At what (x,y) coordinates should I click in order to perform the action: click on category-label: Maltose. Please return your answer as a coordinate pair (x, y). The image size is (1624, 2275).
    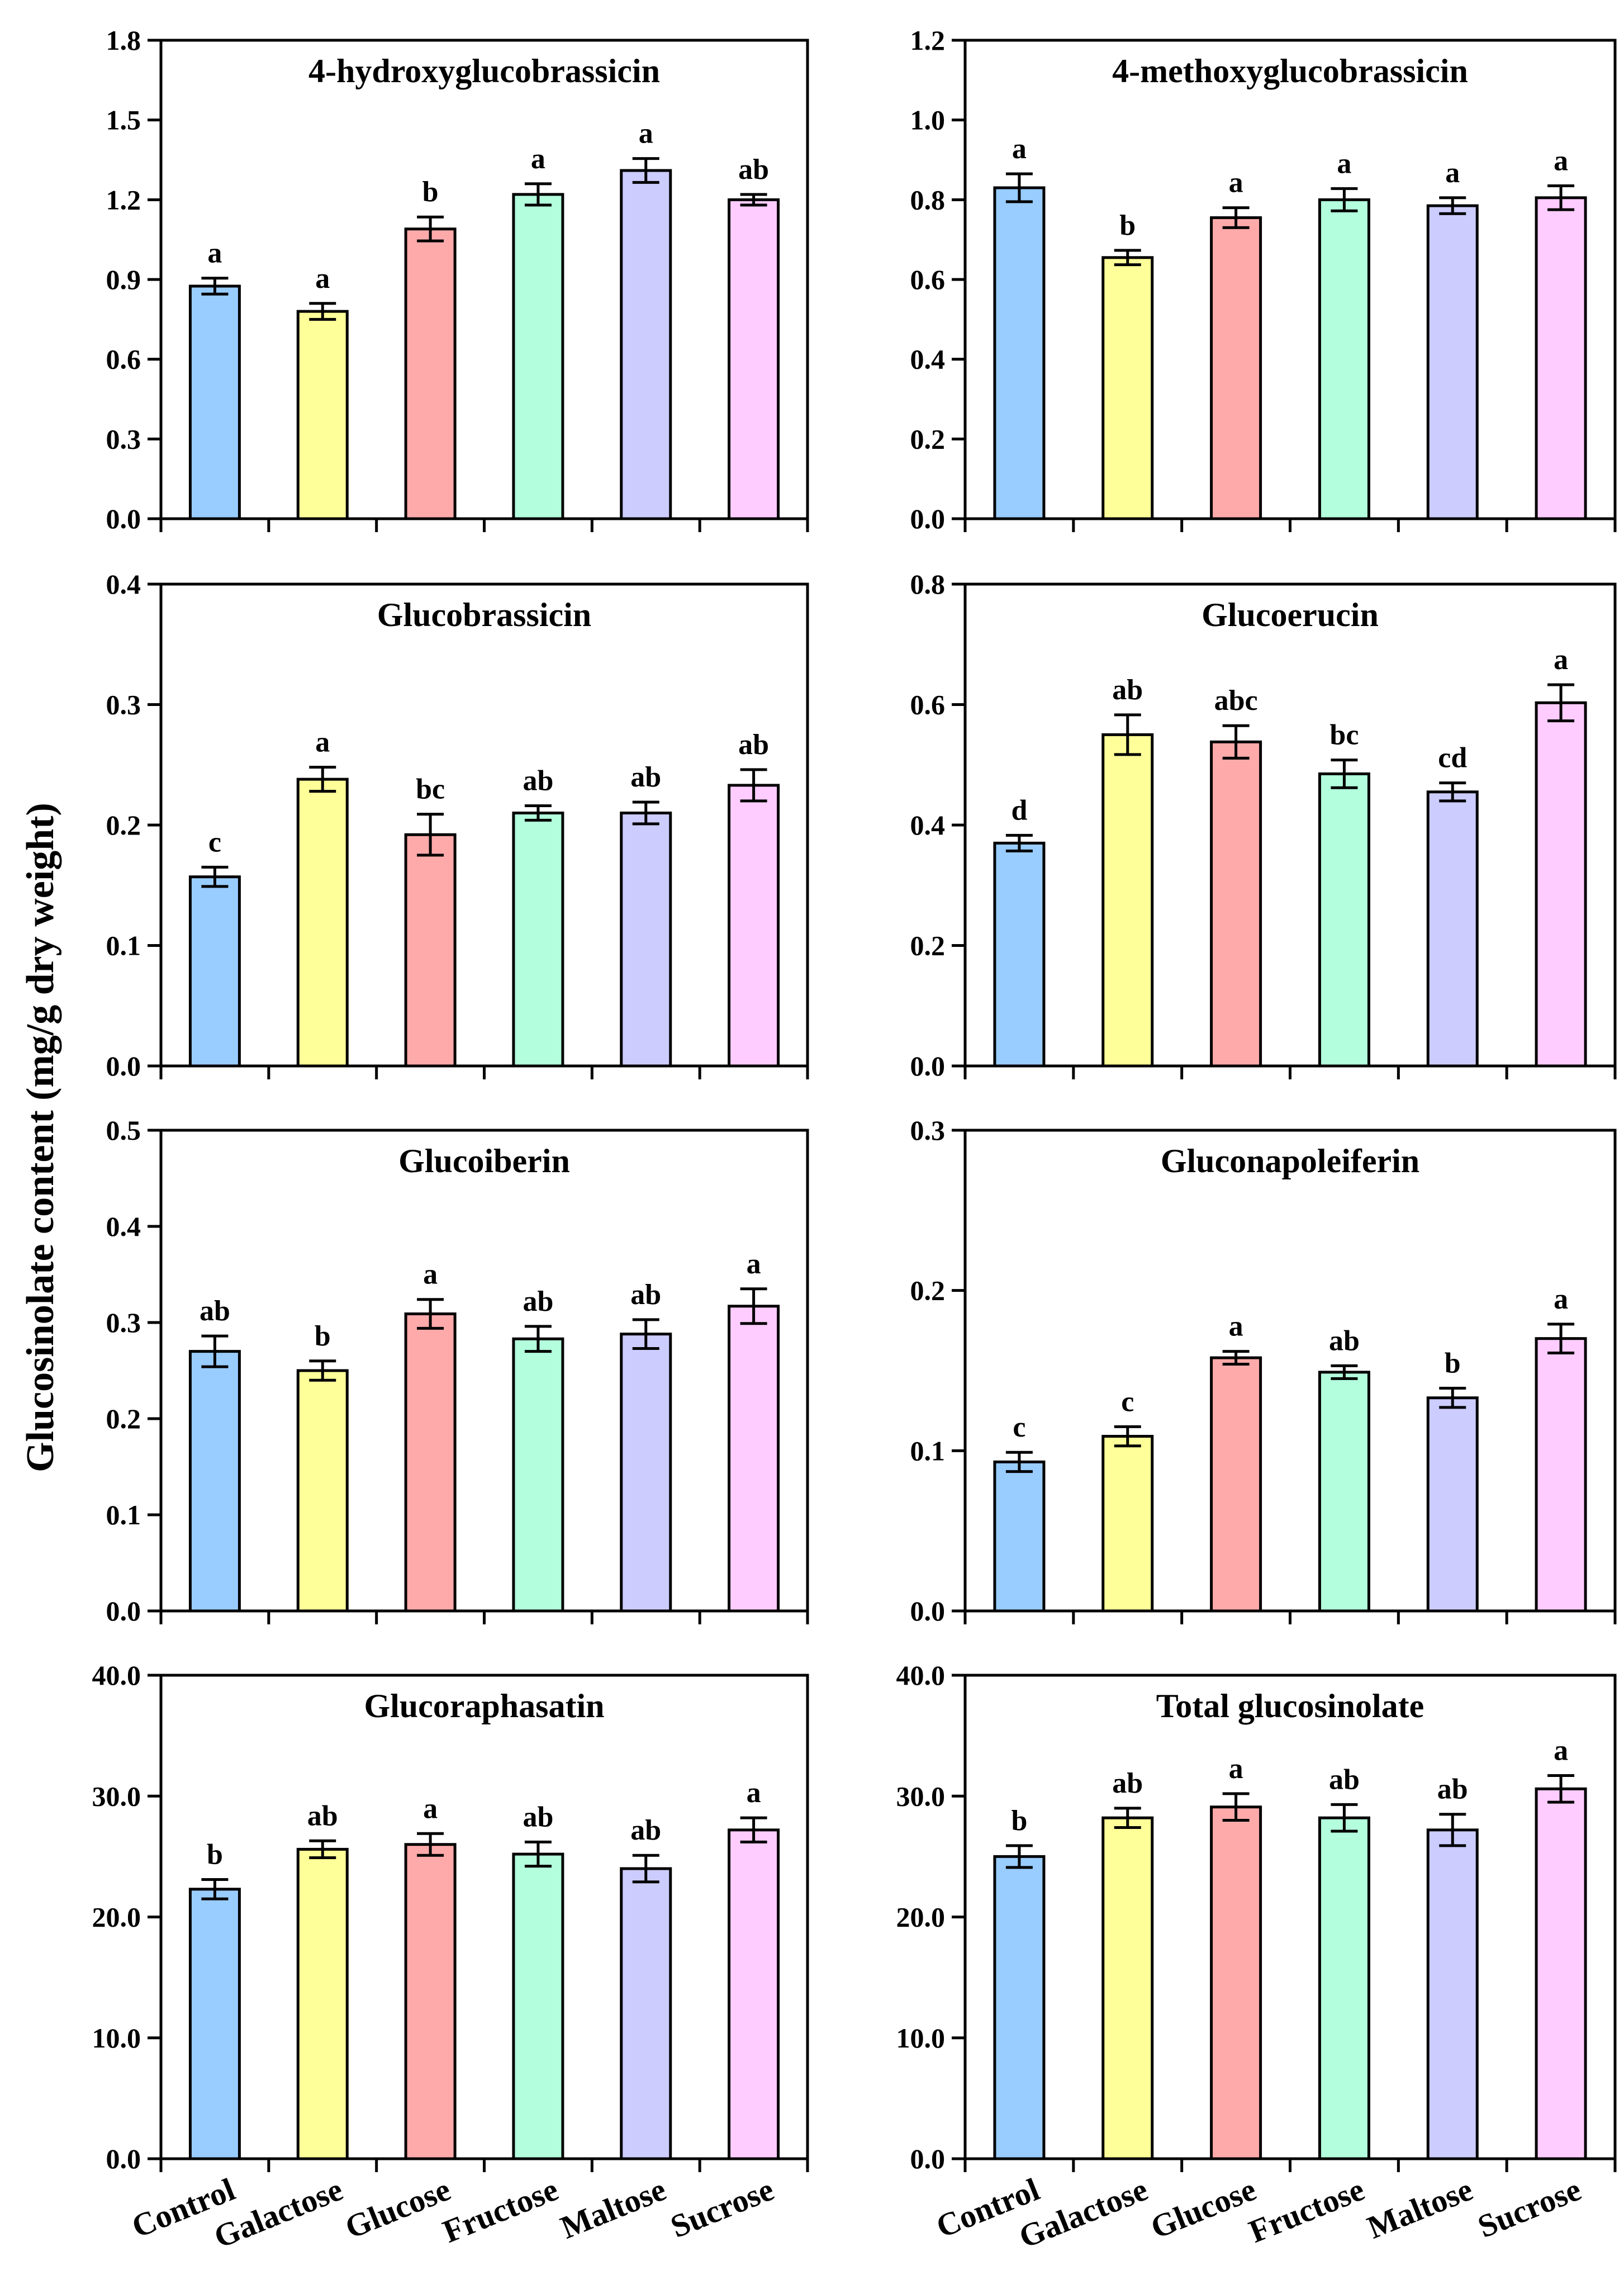
    Looking at the image, I should click on (613, 2208).